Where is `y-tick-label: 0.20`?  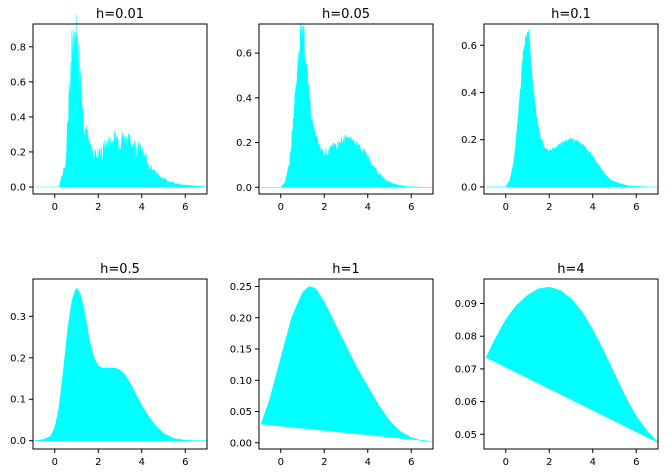 y-tick-label: 0.20 is located at coordinates (241, 318).